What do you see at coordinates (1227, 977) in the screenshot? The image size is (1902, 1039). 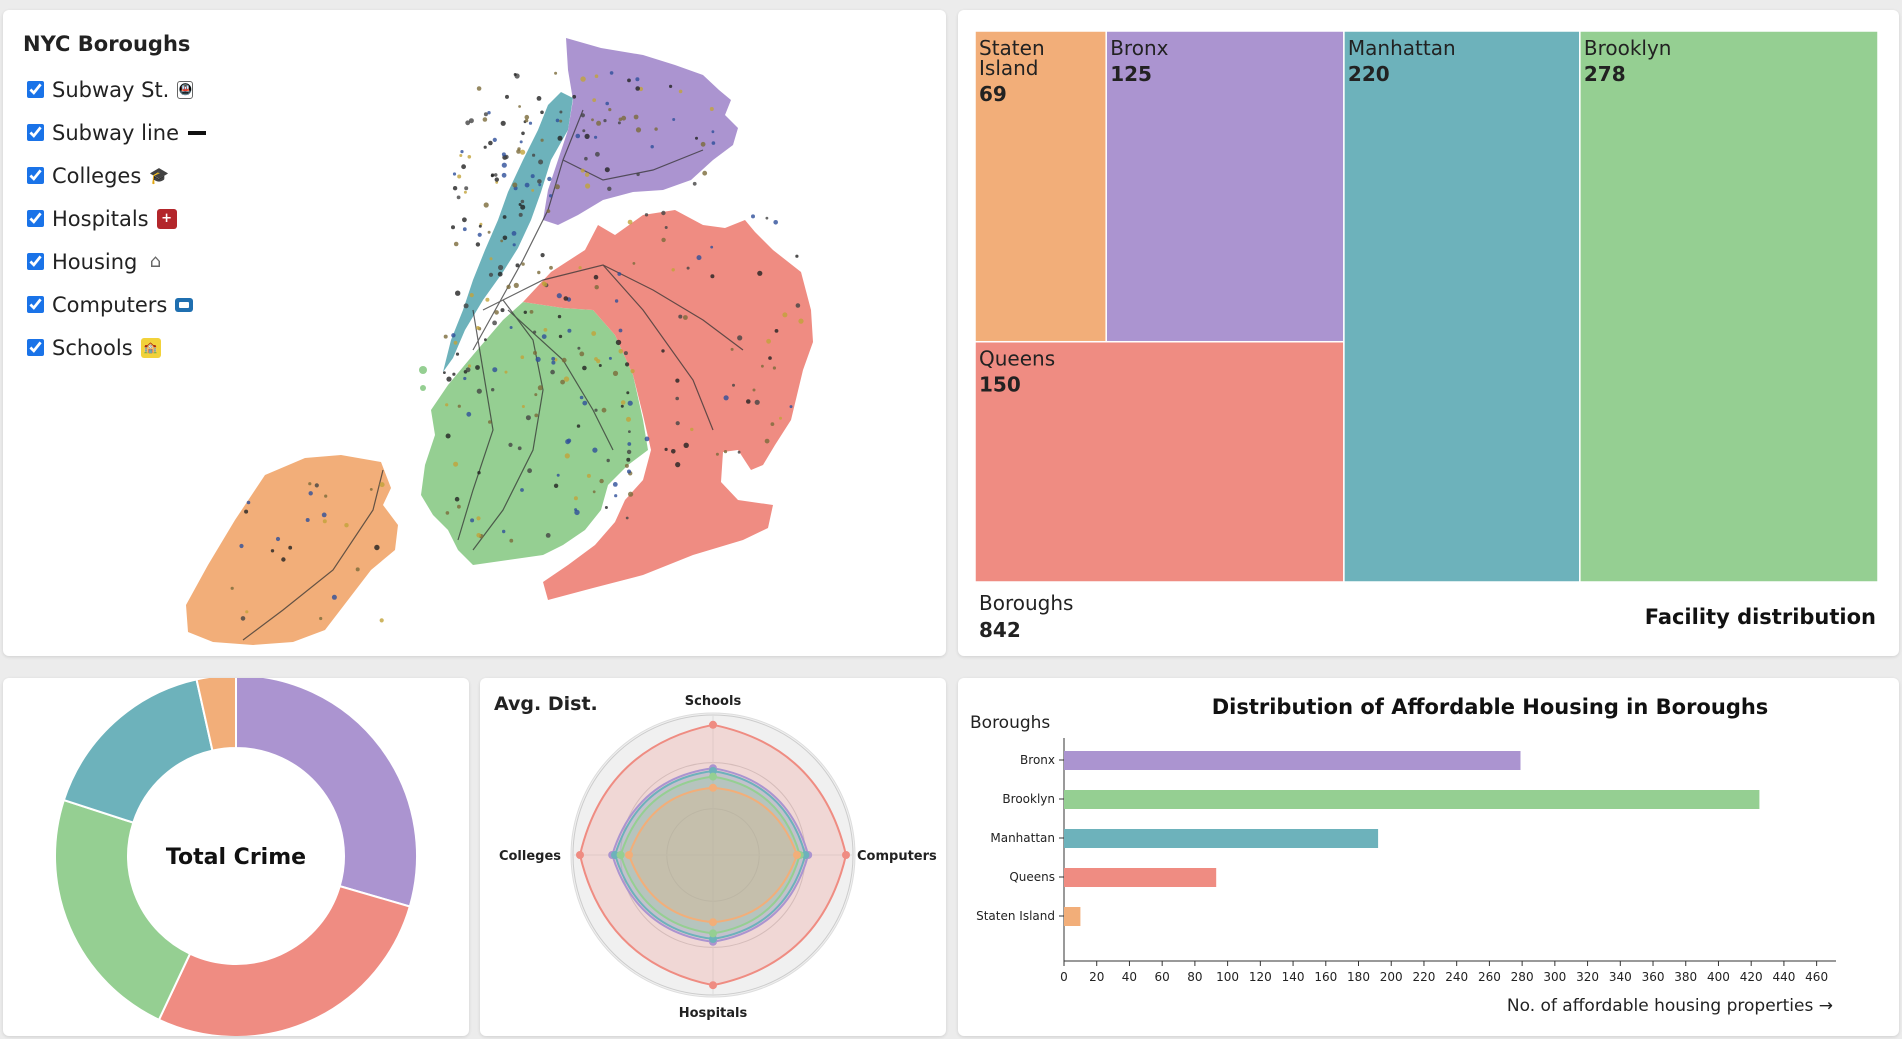 I see `x-tick-label: 100` at bounding box center [1227, 977].